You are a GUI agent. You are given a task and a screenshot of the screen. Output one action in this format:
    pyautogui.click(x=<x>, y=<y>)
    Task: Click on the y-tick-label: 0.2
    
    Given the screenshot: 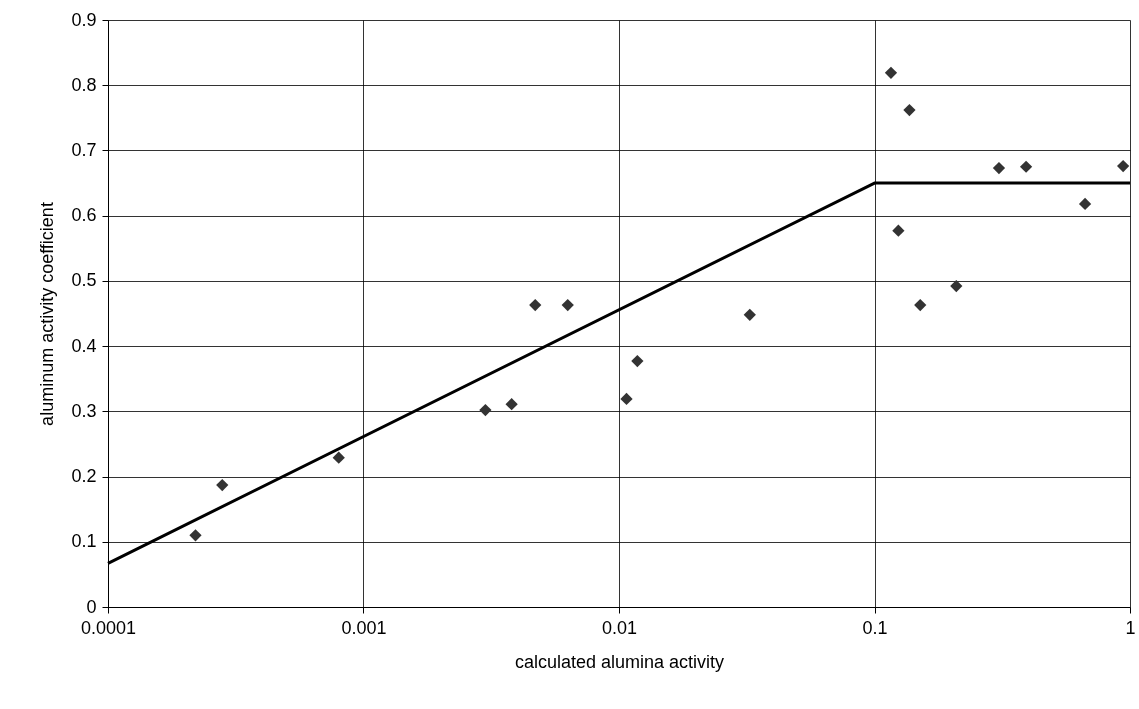 What is the action you would take?
    pyautogui.click(x=84, y=476)
    